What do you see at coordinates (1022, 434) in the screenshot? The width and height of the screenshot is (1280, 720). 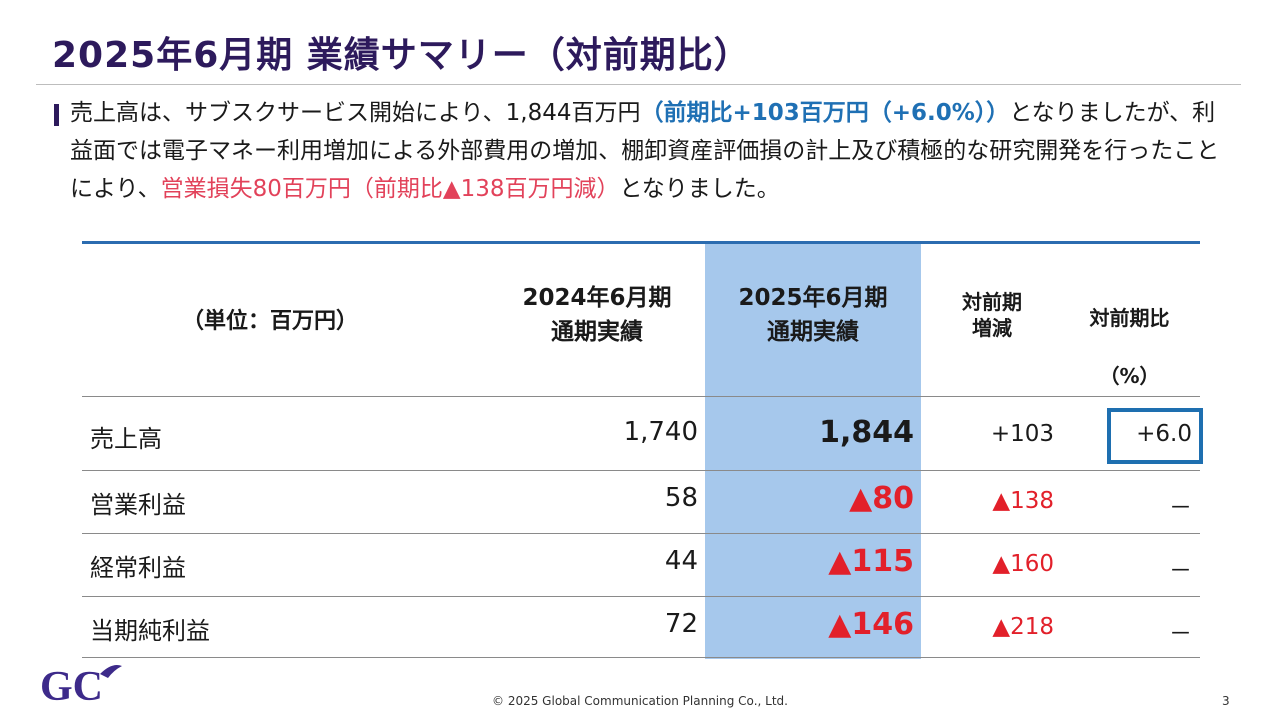 I see `sales-diff: +103` at bounding box center [1022, 434].